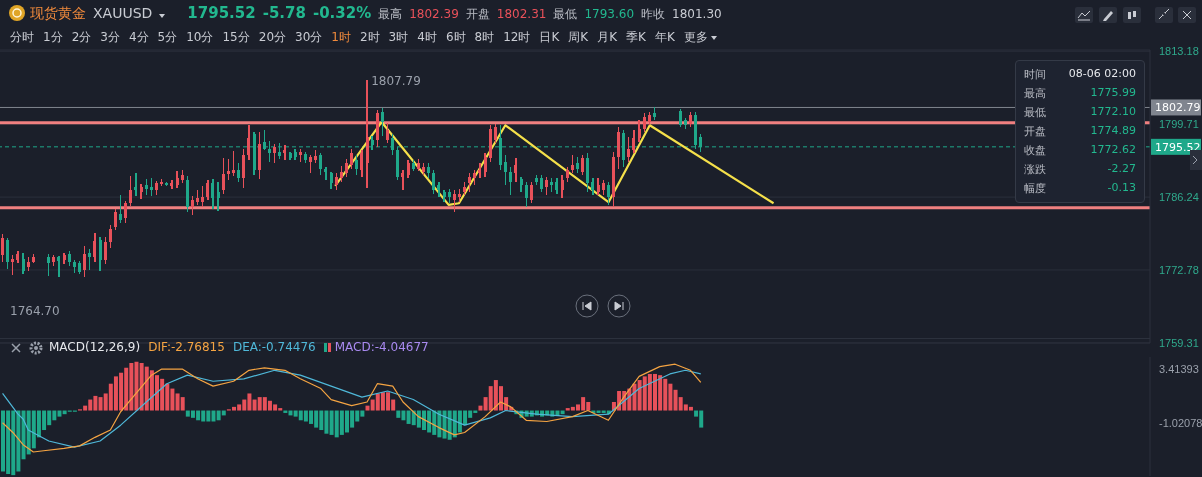 The image size is (1202, 477). I want to click on text: 分时, so click(22, 37).